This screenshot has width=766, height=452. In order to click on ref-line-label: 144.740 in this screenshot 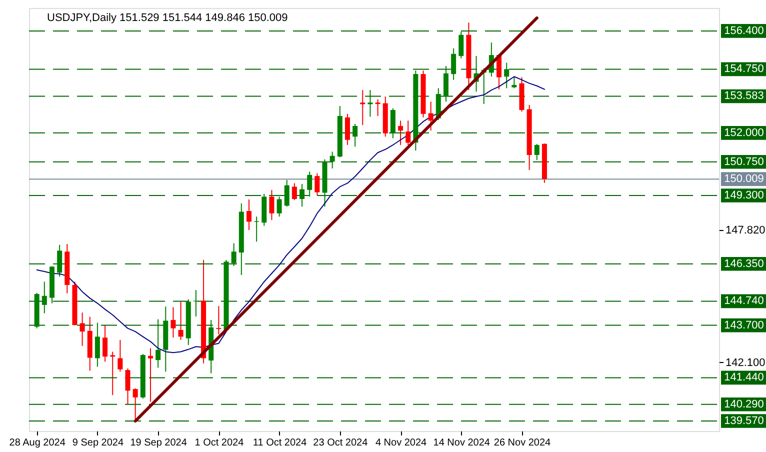, I will do `click(744, 301)`.